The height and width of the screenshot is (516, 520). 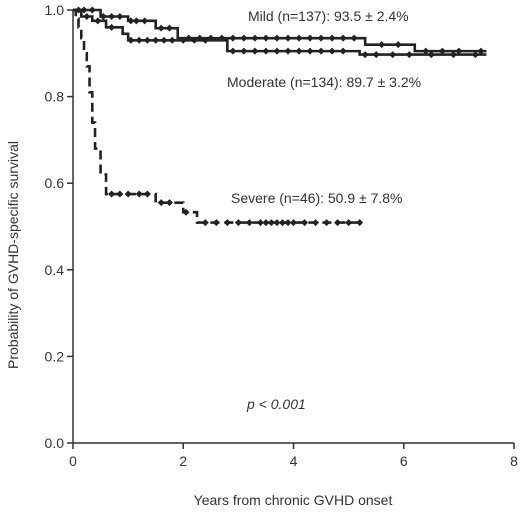 I want to click on y-axis-label: Probability of GVHD-specific survival, so click(x=13, y=255).